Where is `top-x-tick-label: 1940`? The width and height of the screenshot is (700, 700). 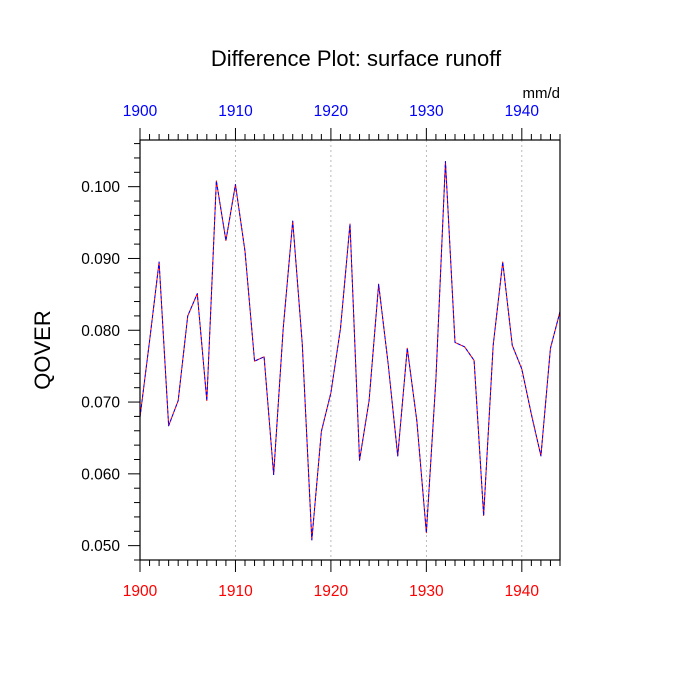 top-x-tick-label: 1940 is located at coordinates (522, 111).